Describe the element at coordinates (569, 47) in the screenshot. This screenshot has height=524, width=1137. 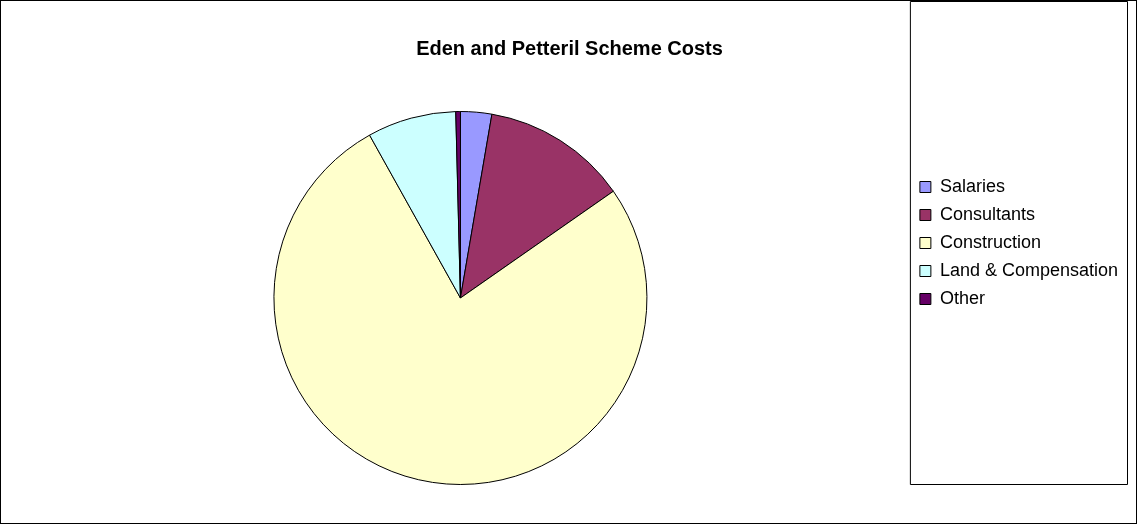
I see `text: Eden and Petteril Scheme Costs` at that location.